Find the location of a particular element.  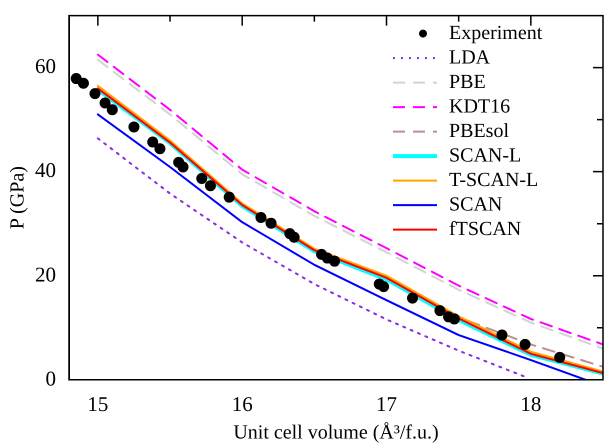

legend-label: SCAN is located at coordinates (475, 204).